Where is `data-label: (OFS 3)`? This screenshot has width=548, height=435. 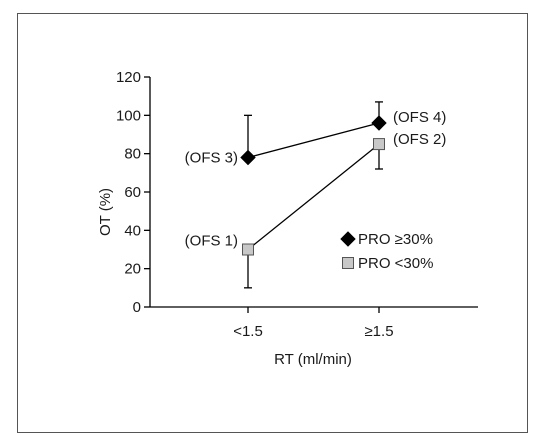 data-label: (OFS 3) is located at coordinates (211, 158).